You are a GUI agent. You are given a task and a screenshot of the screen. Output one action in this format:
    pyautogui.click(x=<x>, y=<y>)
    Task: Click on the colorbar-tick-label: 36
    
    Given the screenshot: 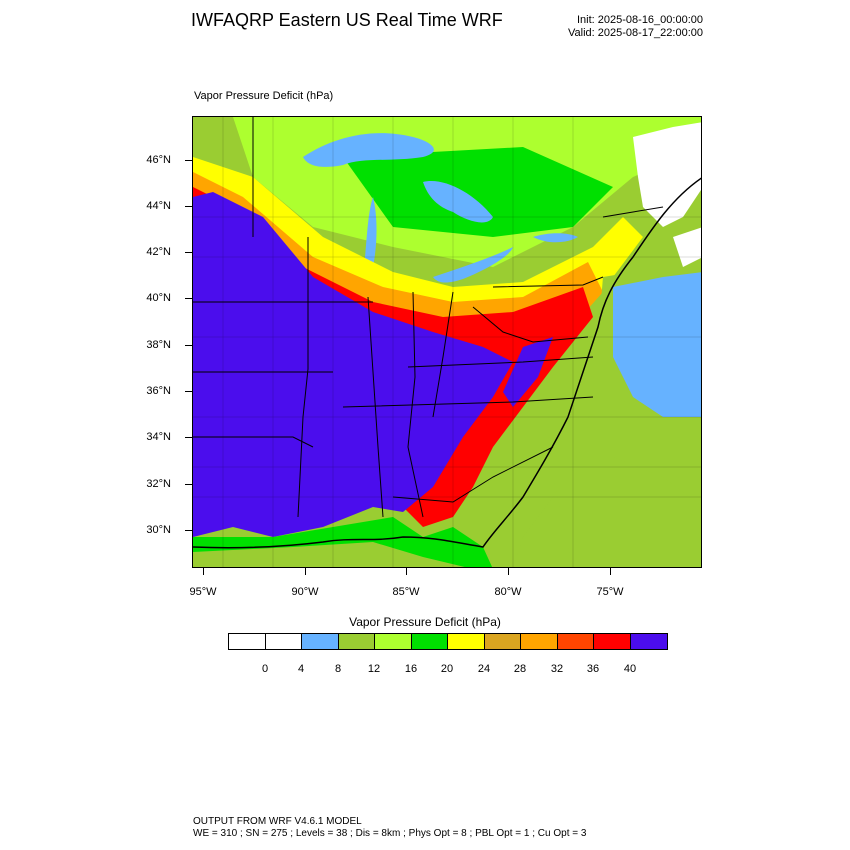 What is the action you would take?
    pyautogui.click(x=593, y=669)
    